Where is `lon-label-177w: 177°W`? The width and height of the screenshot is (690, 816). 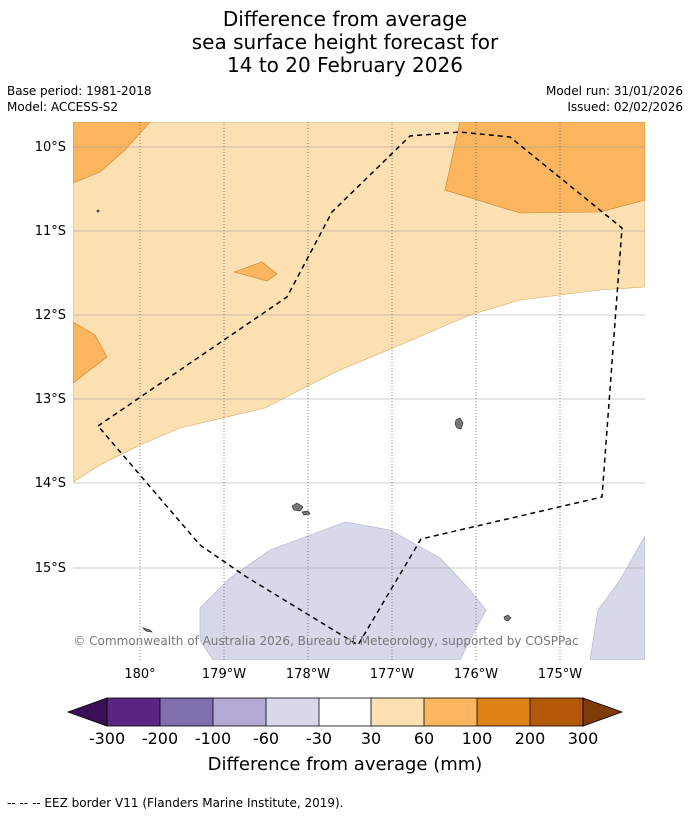 lon-label-177w: 177°W is located at coordinates (392, 674).